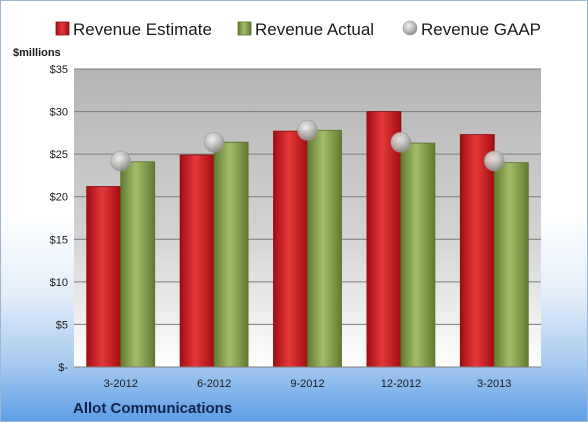 Image resolution: width=588 pixels, height=423 pixels. I want to click on x-tick-label: 6-2012, so click(214, 384).